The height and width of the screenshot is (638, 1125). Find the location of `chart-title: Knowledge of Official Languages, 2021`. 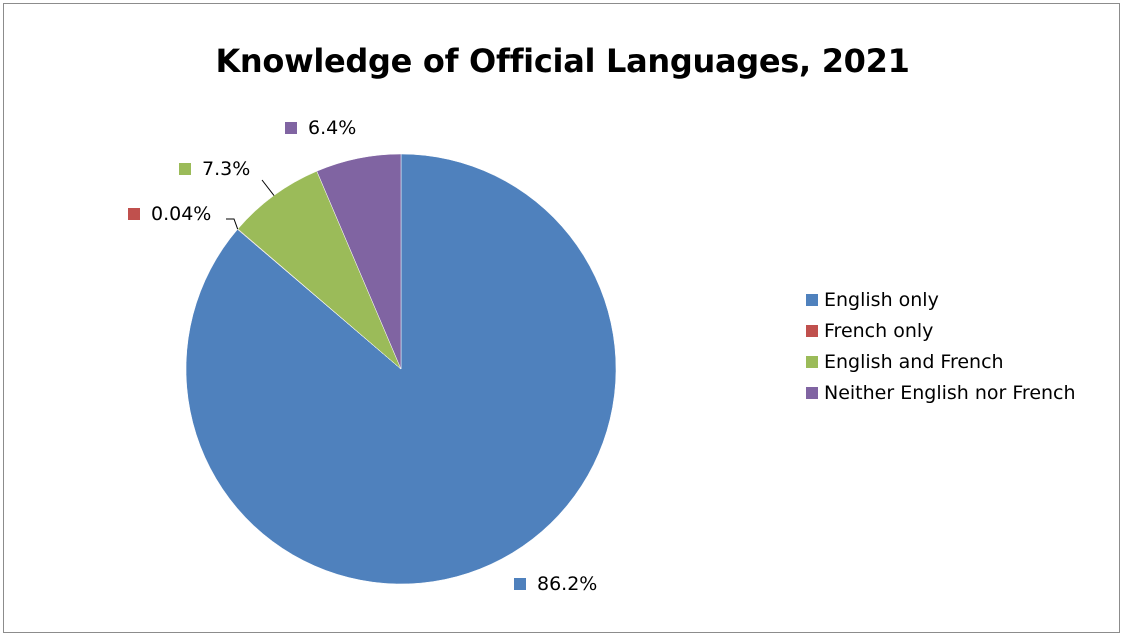

chart-title: Knowledge of Official Languages, 2021 is located at coordinates (562, 61).